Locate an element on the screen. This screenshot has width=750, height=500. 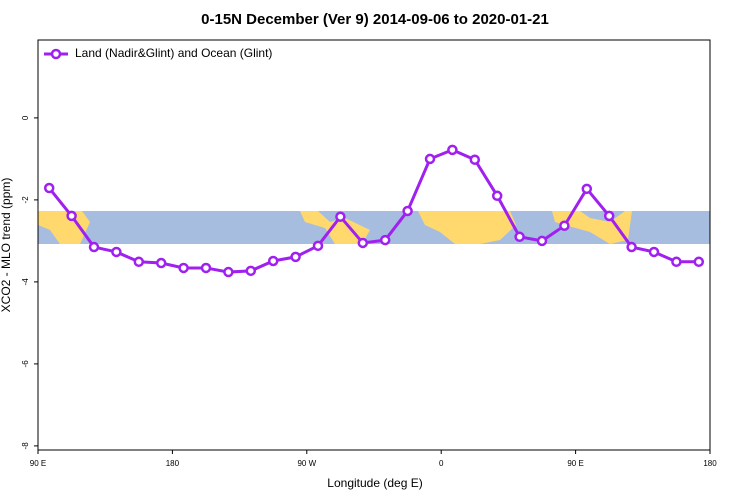
x-axis-label: Longitude (deg E) is located at coordinates (374, 483).